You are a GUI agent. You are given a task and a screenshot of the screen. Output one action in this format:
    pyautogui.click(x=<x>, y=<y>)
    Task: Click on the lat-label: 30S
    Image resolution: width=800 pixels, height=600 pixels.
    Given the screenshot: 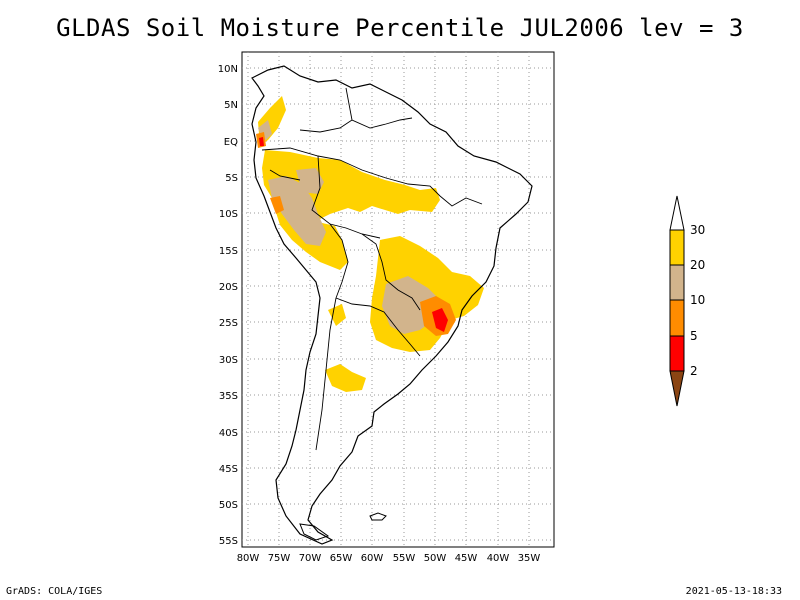 What is the action you would take?
    pyautogui.click(x=228, y=360)
    